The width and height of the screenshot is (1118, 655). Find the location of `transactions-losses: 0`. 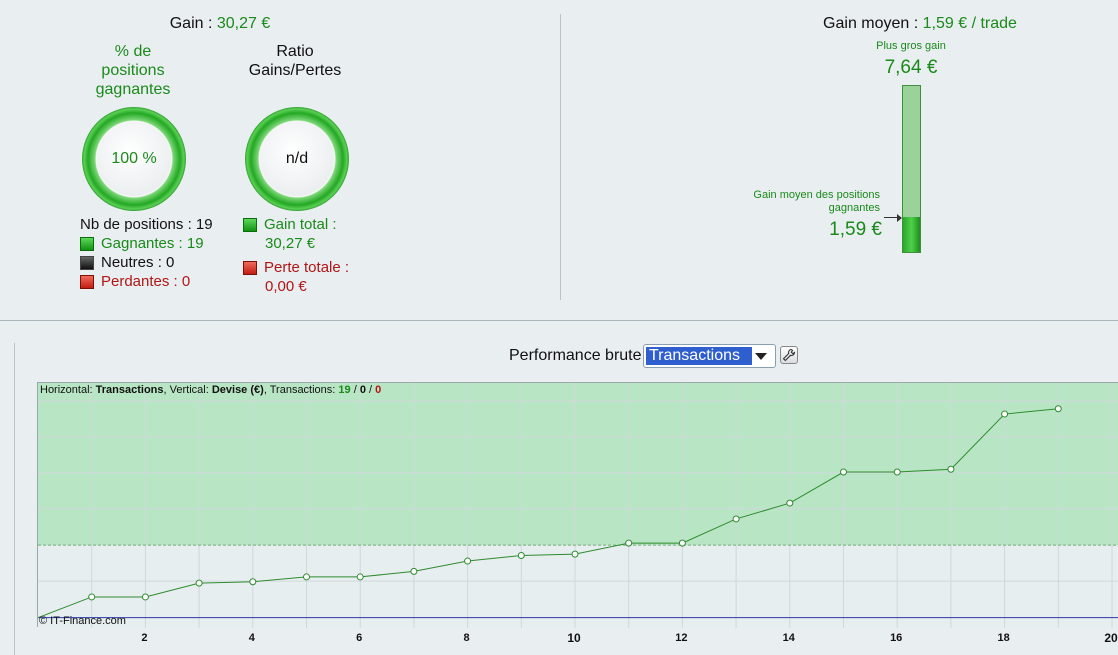

transactions-losses: 0 is located at coordinates (378, 390).